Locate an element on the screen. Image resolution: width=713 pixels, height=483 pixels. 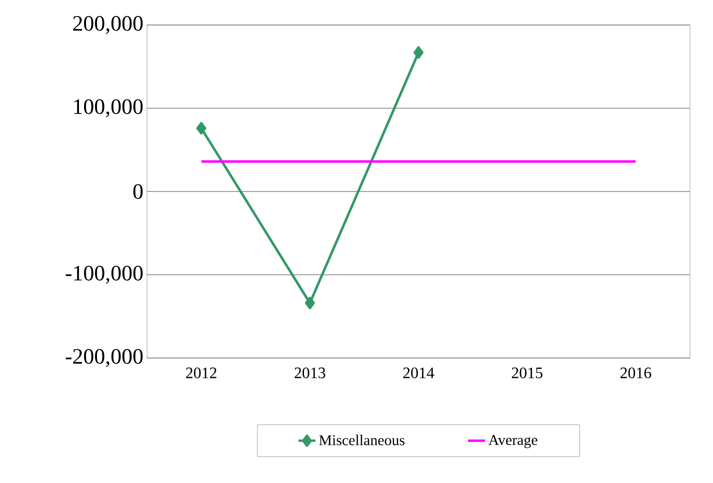
x-tick-label: 2016 is located at coordinates (636, 373).